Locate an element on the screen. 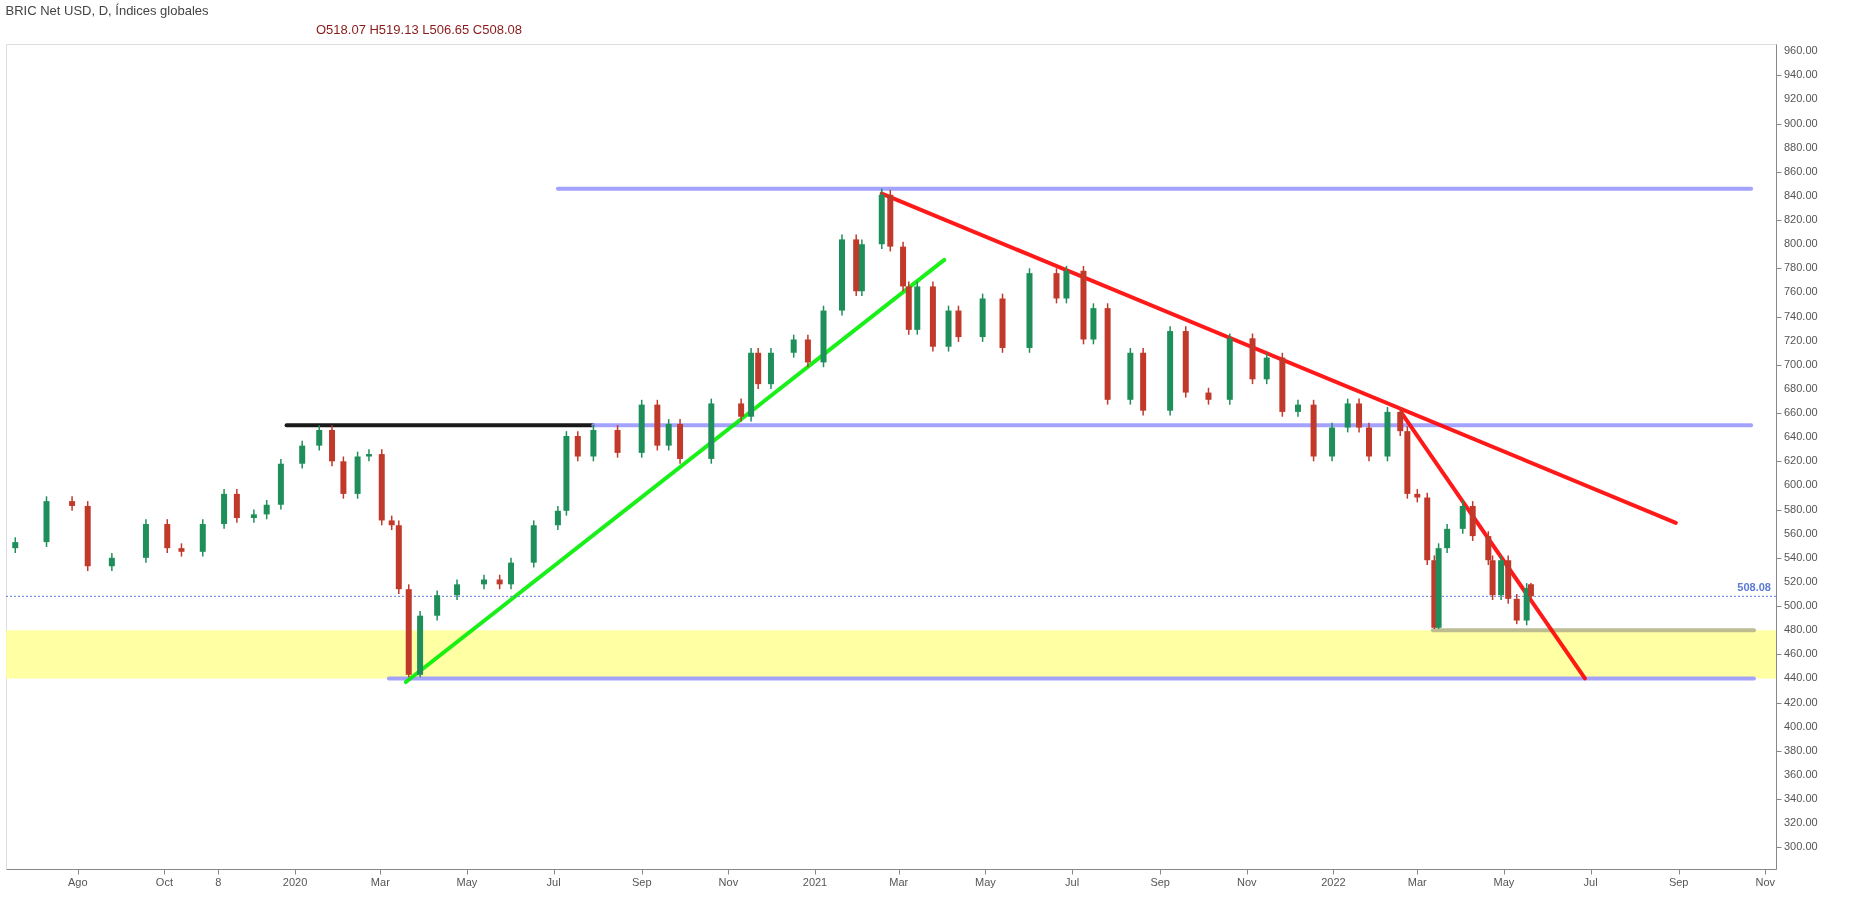 This screenshot has width=1857, height=899. y-tick-label: 320.00 is located at coordinates (1801, 822).